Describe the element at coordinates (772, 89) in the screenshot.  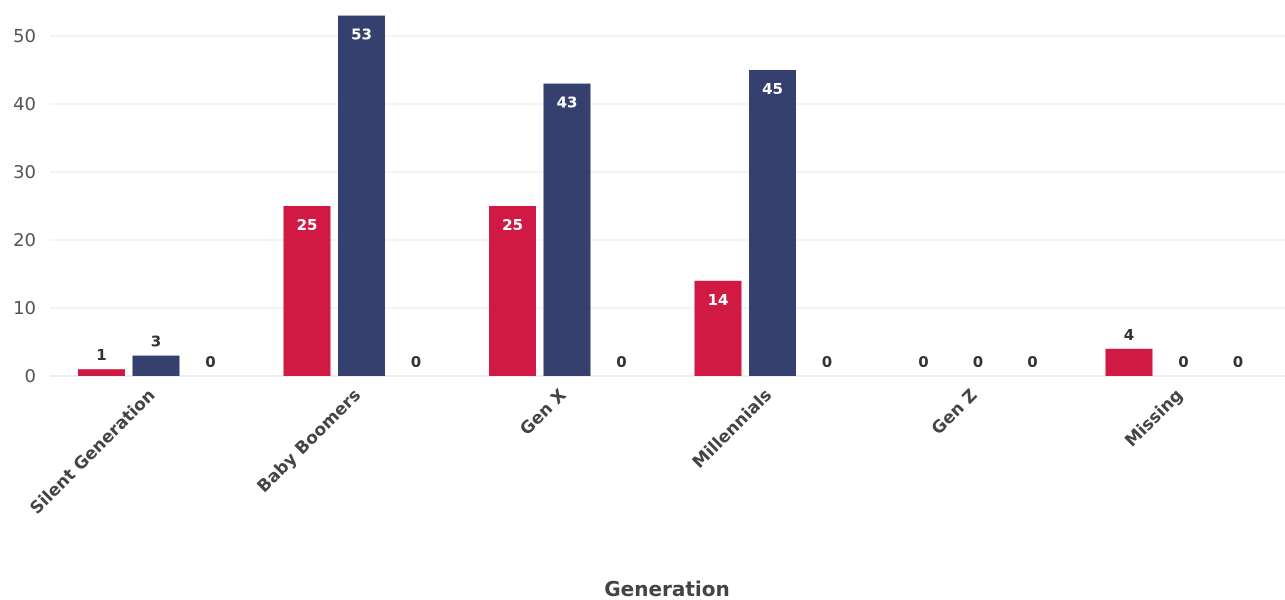
I see `data-label: 45` at that location.